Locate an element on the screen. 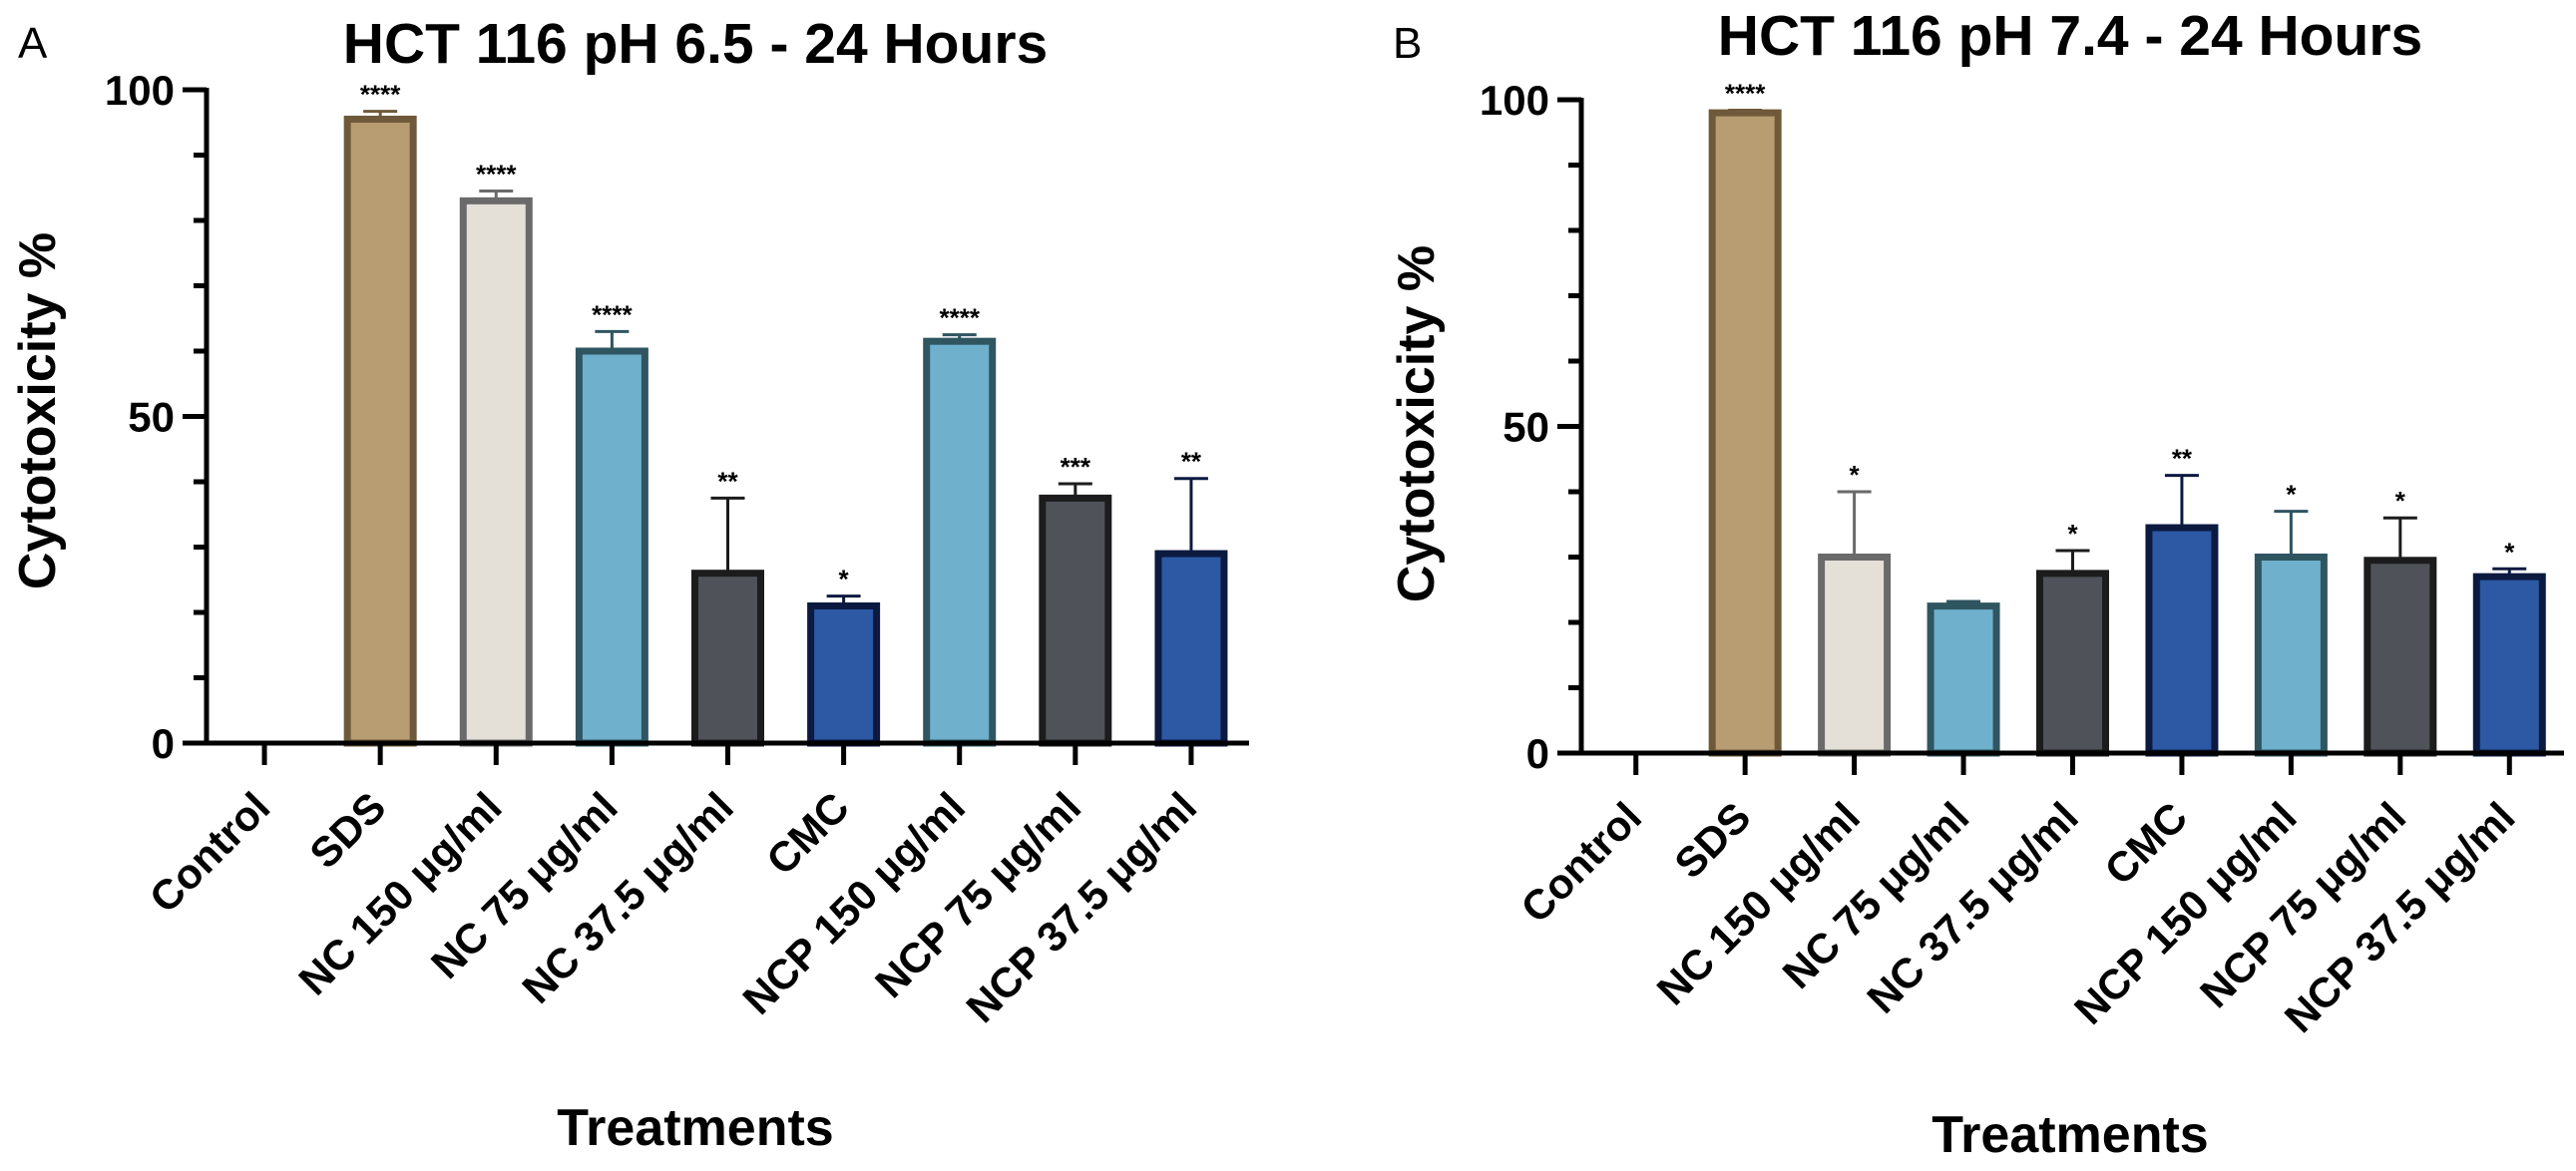 This screenshot has width=2576, height=1171. panel-letter: B is located at coordinates (1407, 44).